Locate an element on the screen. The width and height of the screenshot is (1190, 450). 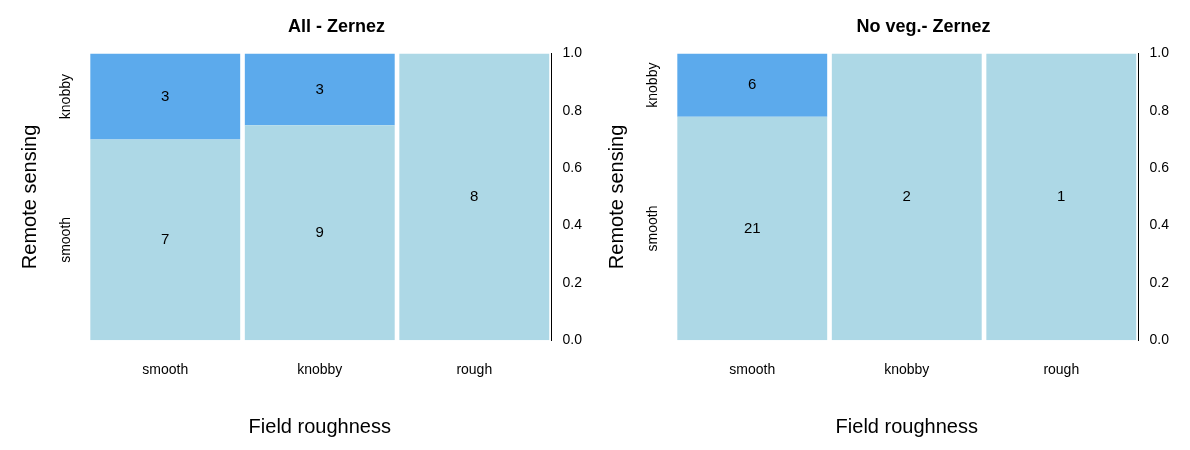
annotation: 7 is located at coordinates (165, 239).